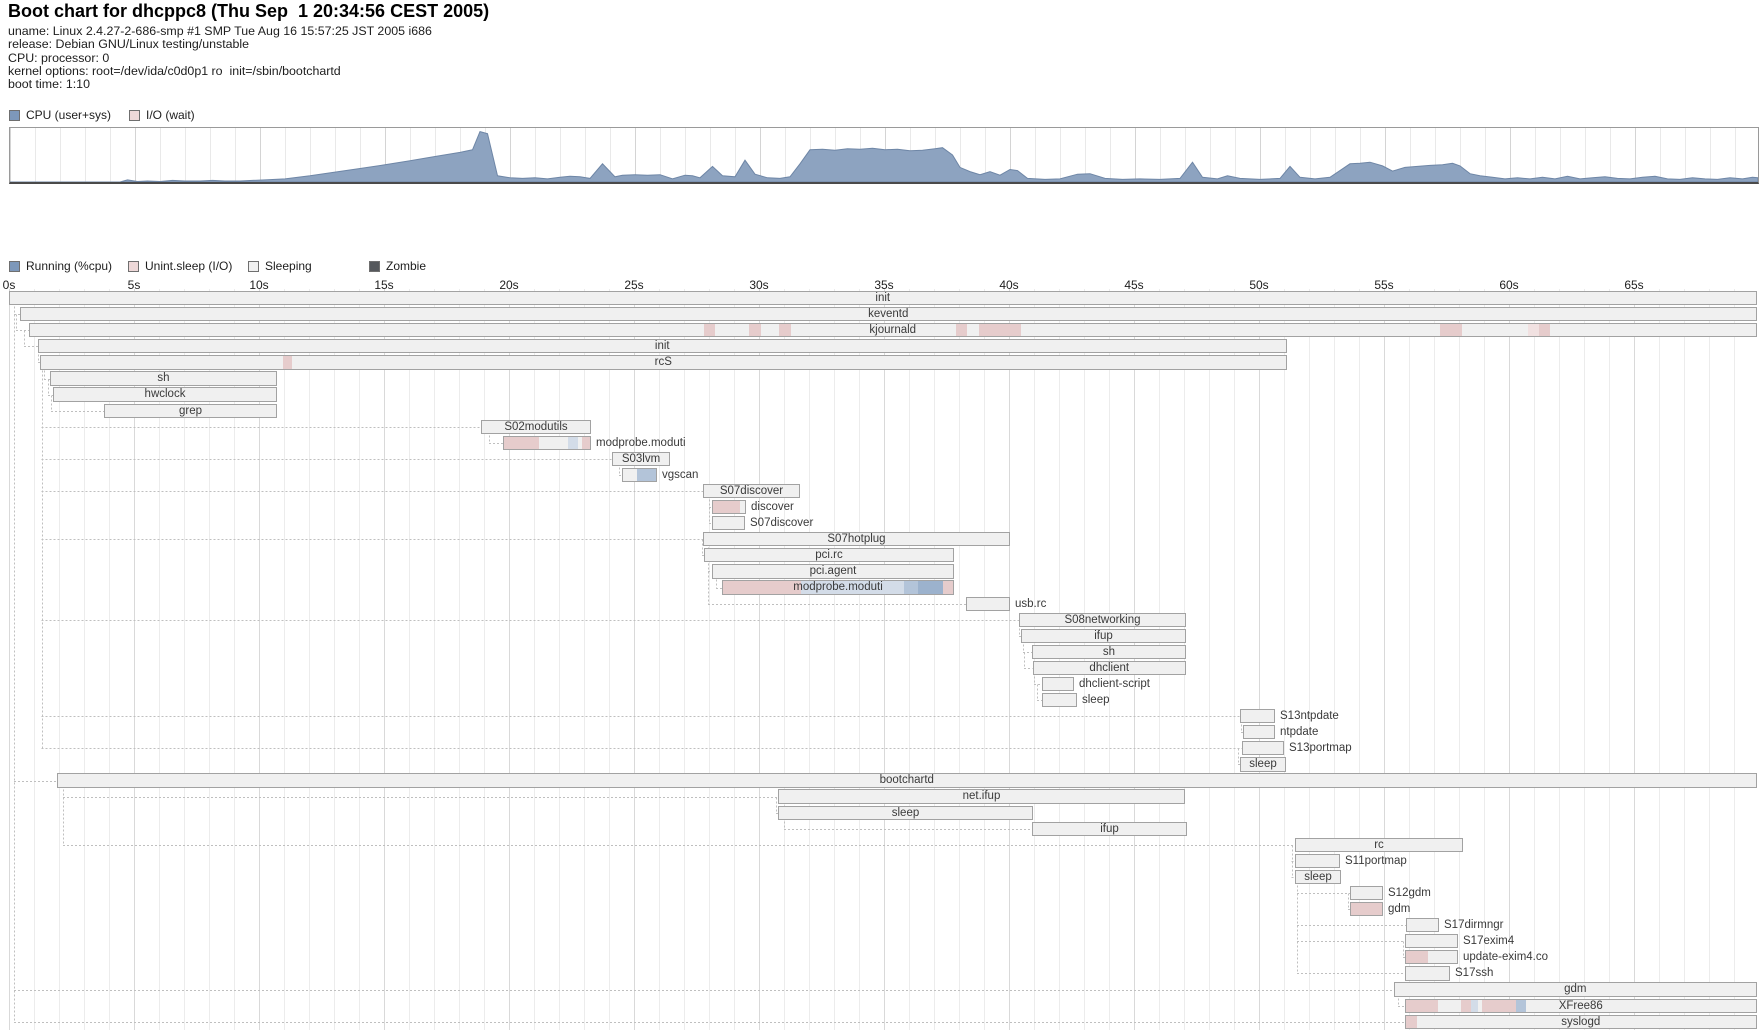 The width and height of the screenshot is (1759, 1036). I want to click on axis-tick-label: 45s, so click(1134, 285).